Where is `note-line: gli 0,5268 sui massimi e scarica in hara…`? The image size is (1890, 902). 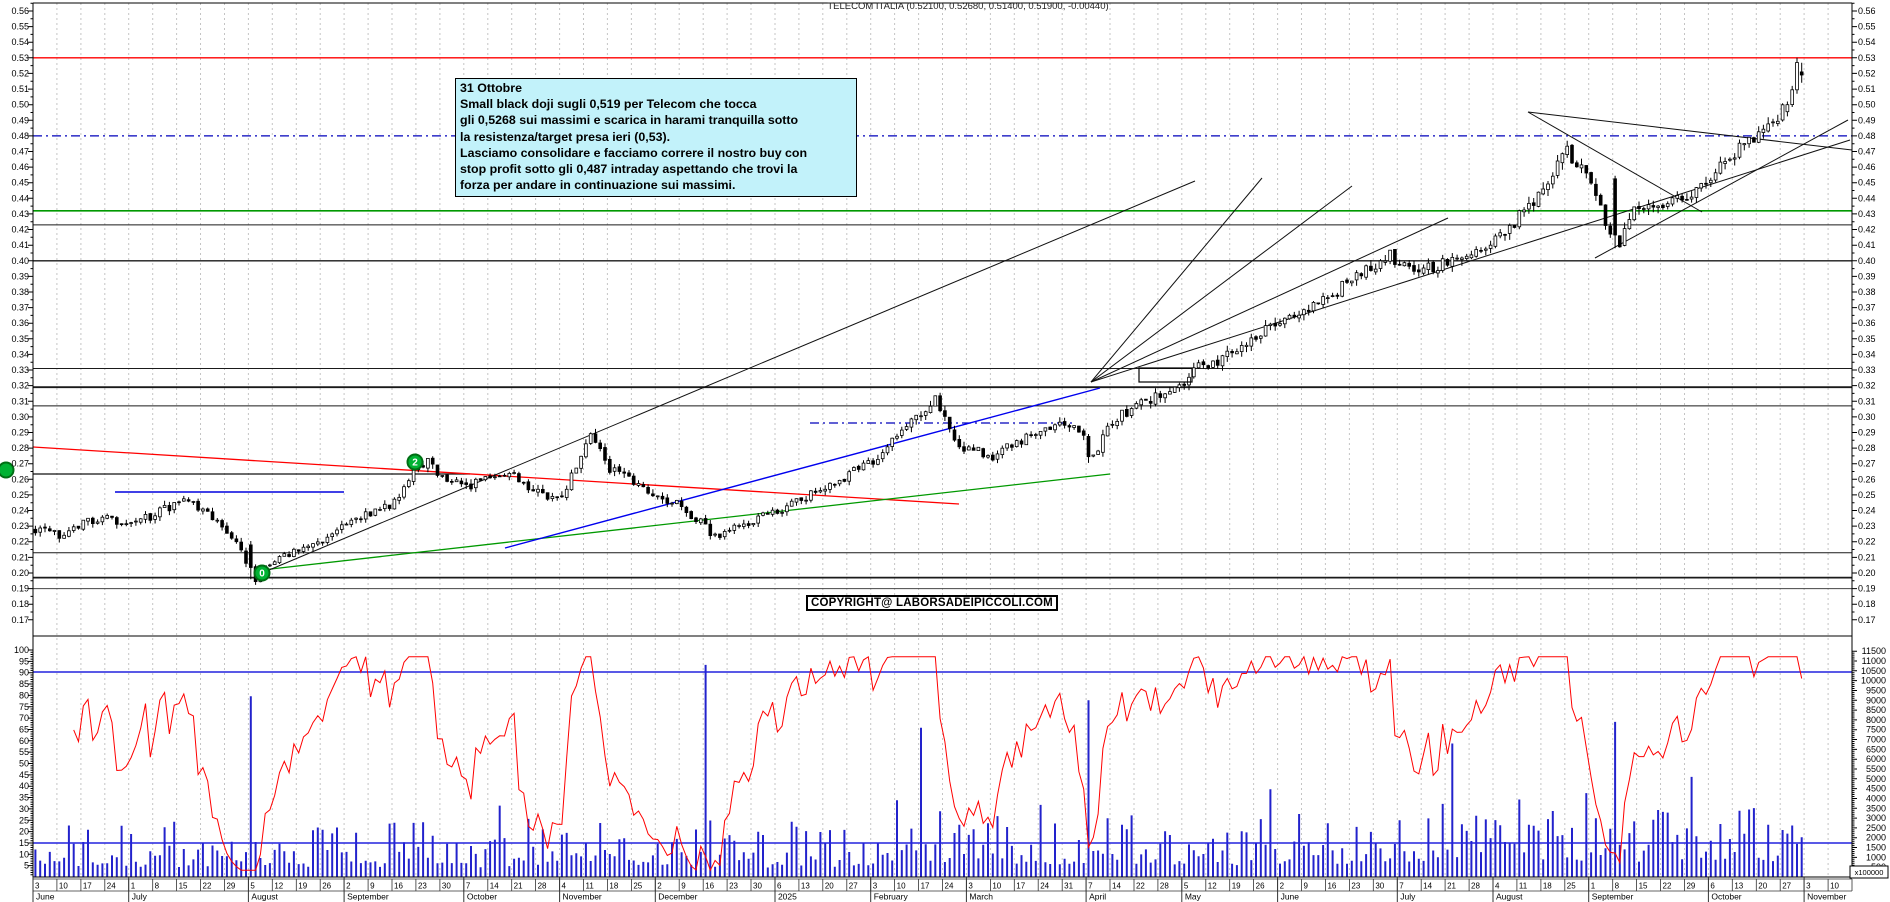 note-line: gli 0,5268 sui massimi e scarica in hara… is located at coordinates (629, 120).